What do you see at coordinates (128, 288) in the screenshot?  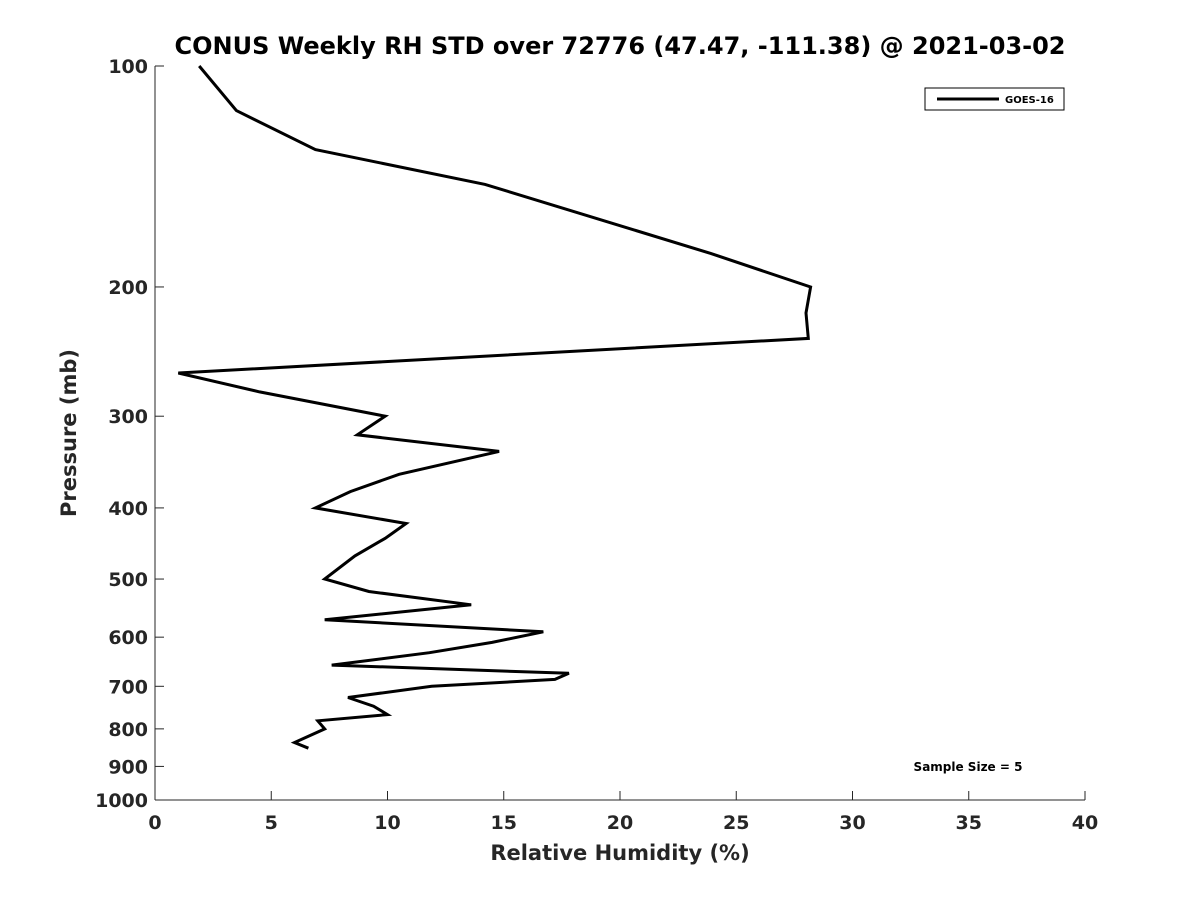 I see `y-tick-label: 200` at bounding box center [128, 288].